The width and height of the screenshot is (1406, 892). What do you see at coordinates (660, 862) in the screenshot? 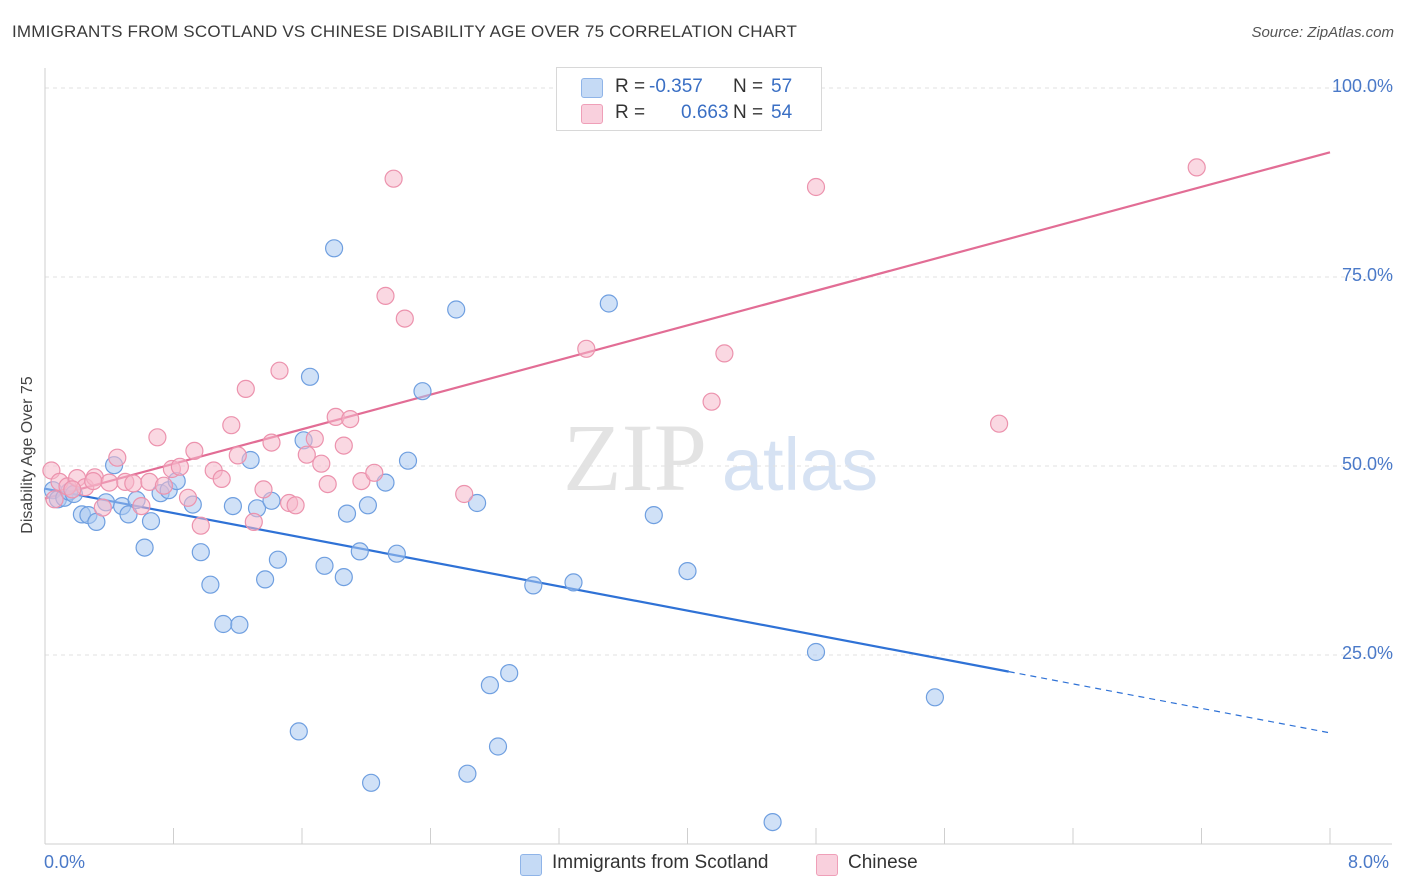
I see `legend-label-scotland: Immigrants from Scotland` at bounding box center [660, 862].